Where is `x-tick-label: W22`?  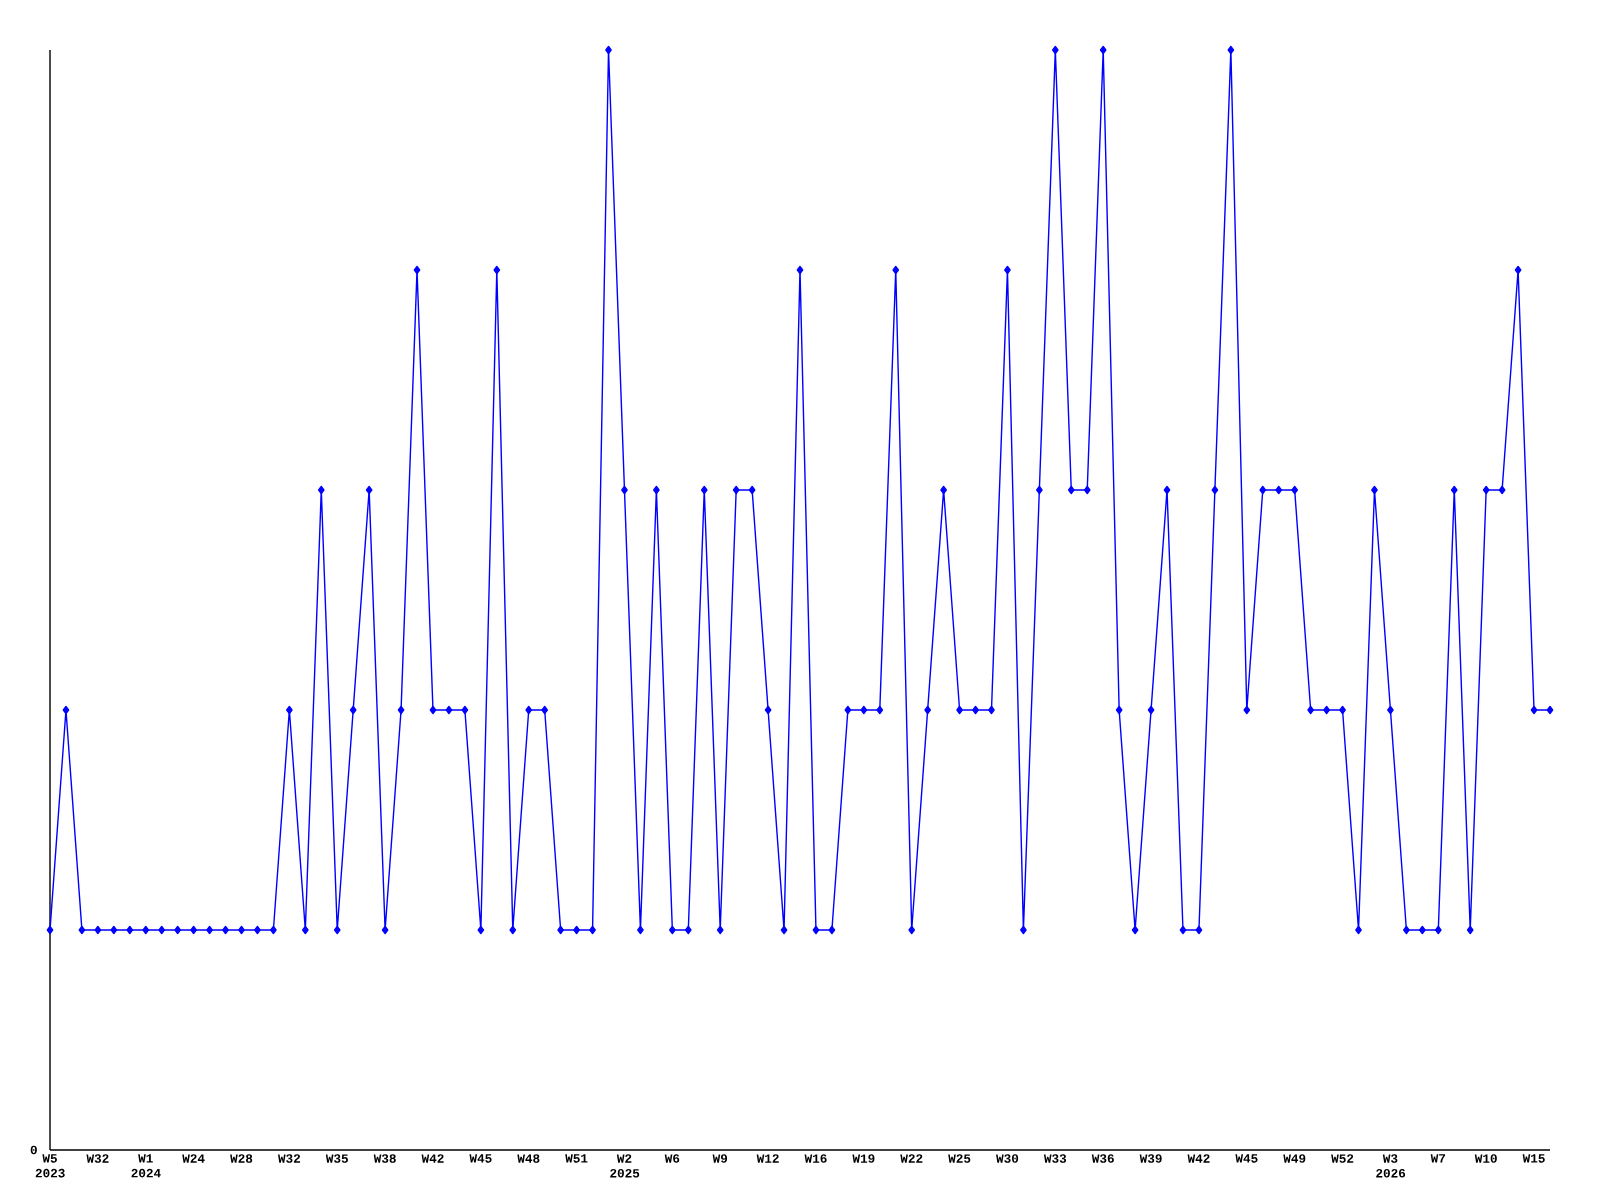
x-tick-label: W22 is located at coordinates (911, 1158).